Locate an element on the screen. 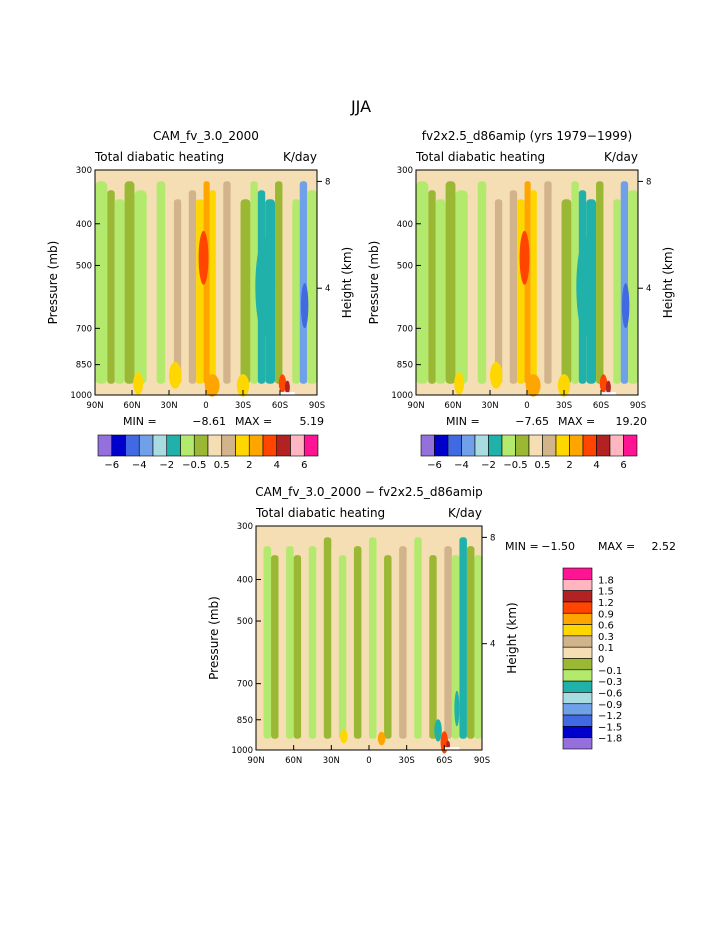 The width and height of the screenshot is (723, 935). max-value: 19.20 is located at coordinates (632, 421).